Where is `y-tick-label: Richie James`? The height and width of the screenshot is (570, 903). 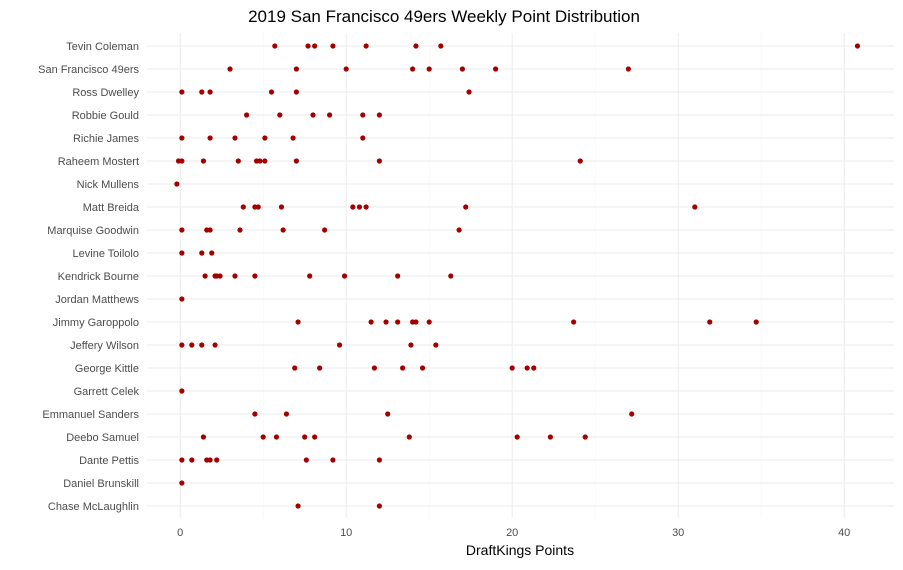 y-tick-label: Richie James is located at coordinates (106, 139).